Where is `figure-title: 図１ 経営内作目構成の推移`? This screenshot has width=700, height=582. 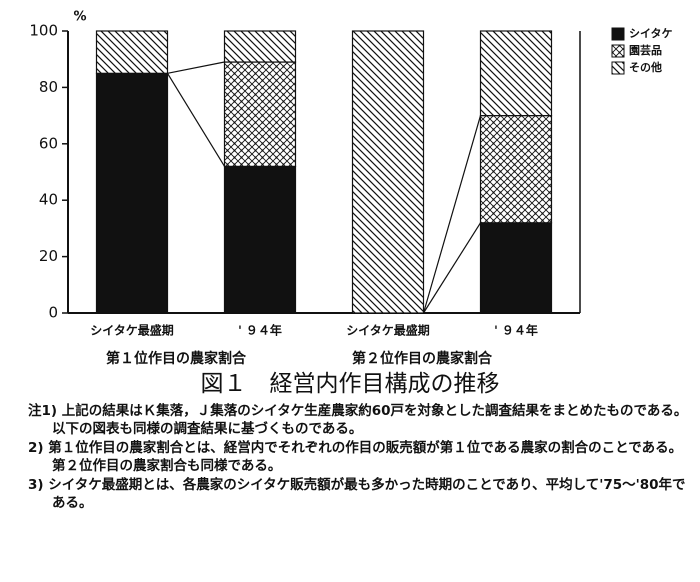 figure-title: 図１ 経営内作目構成の推移 is located at coordinates (350, 384).